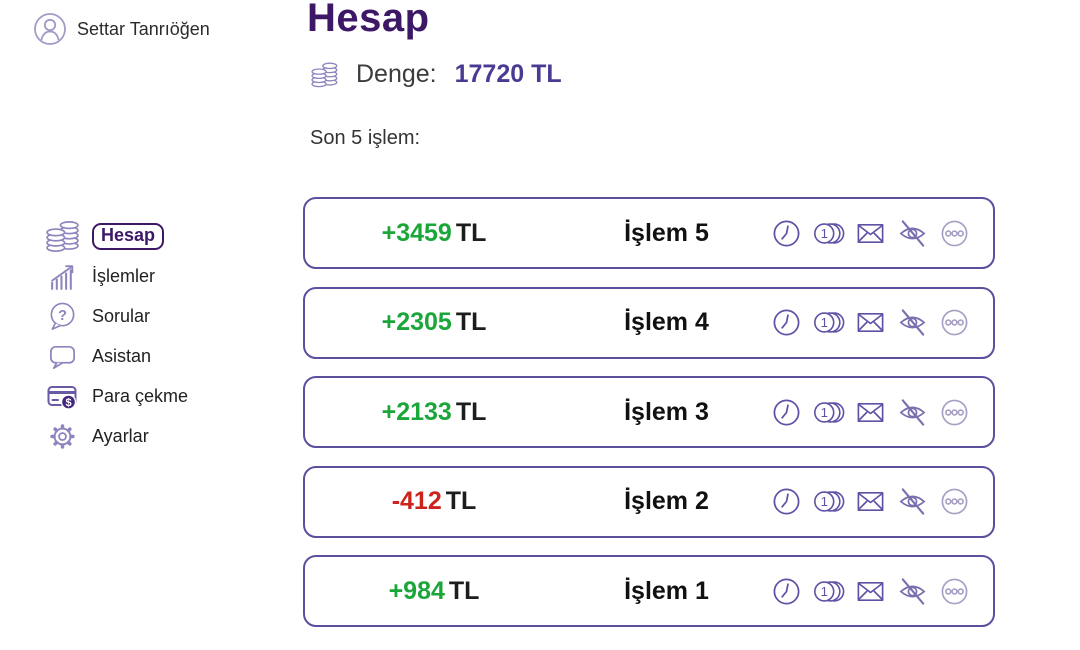 The height and width of the screenshot is (650, 1080). What do you see at coordinates (122, 355) in the screenshot?
I see `sidebar-item-label: Asistan` at bounding box center [122, 355].